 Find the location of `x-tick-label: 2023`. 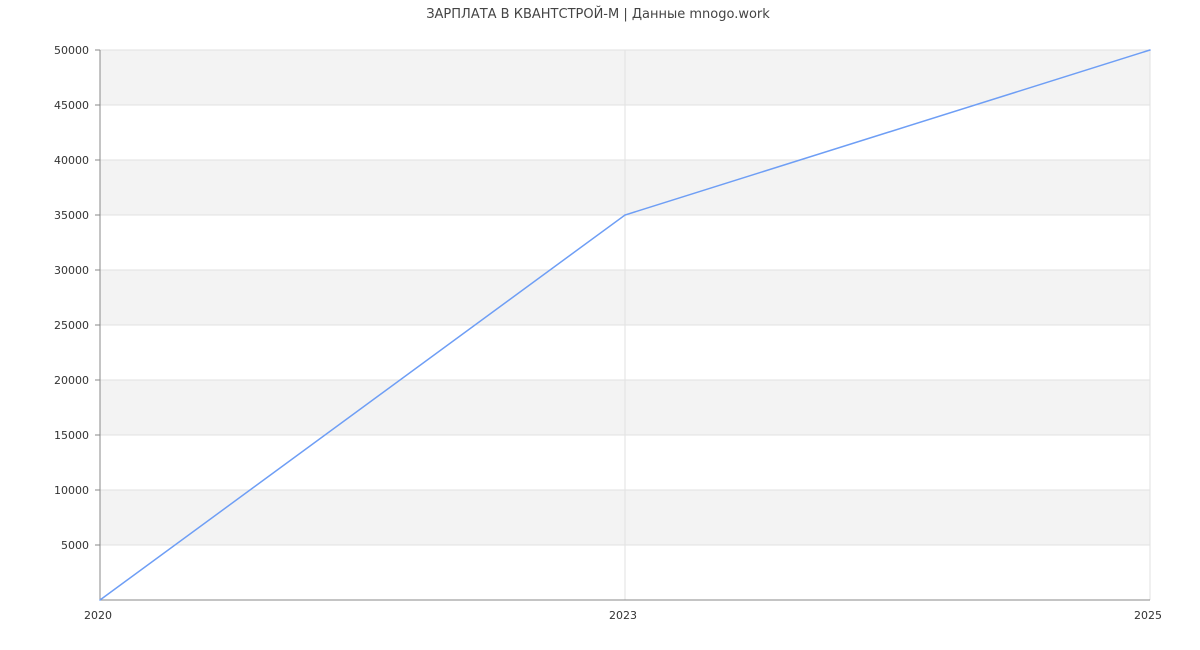

x-tick-label: 2023 is located at coordinates (623, 615).